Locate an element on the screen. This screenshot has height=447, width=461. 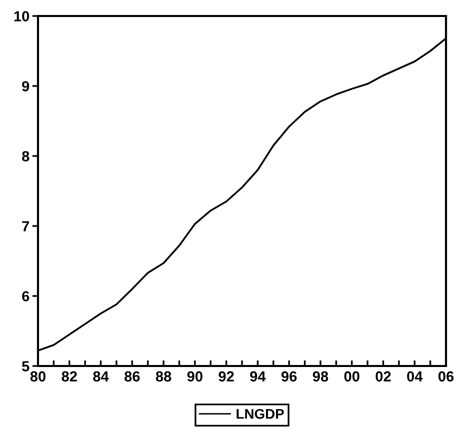
x-tick-label: 06 is located at coordinates (446, 376).